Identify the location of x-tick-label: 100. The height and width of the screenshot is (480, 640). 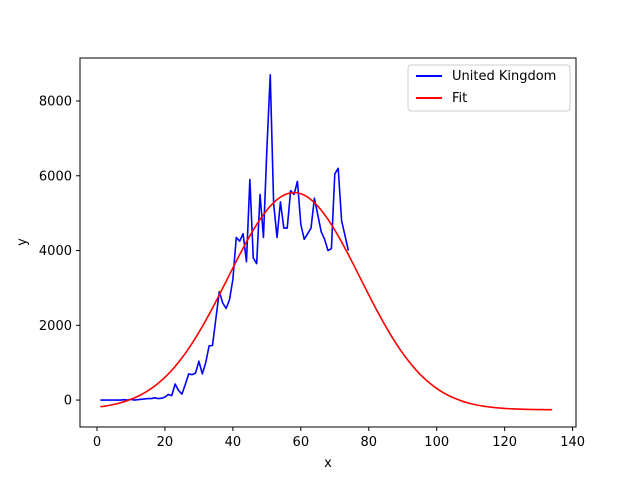
(436, 442).